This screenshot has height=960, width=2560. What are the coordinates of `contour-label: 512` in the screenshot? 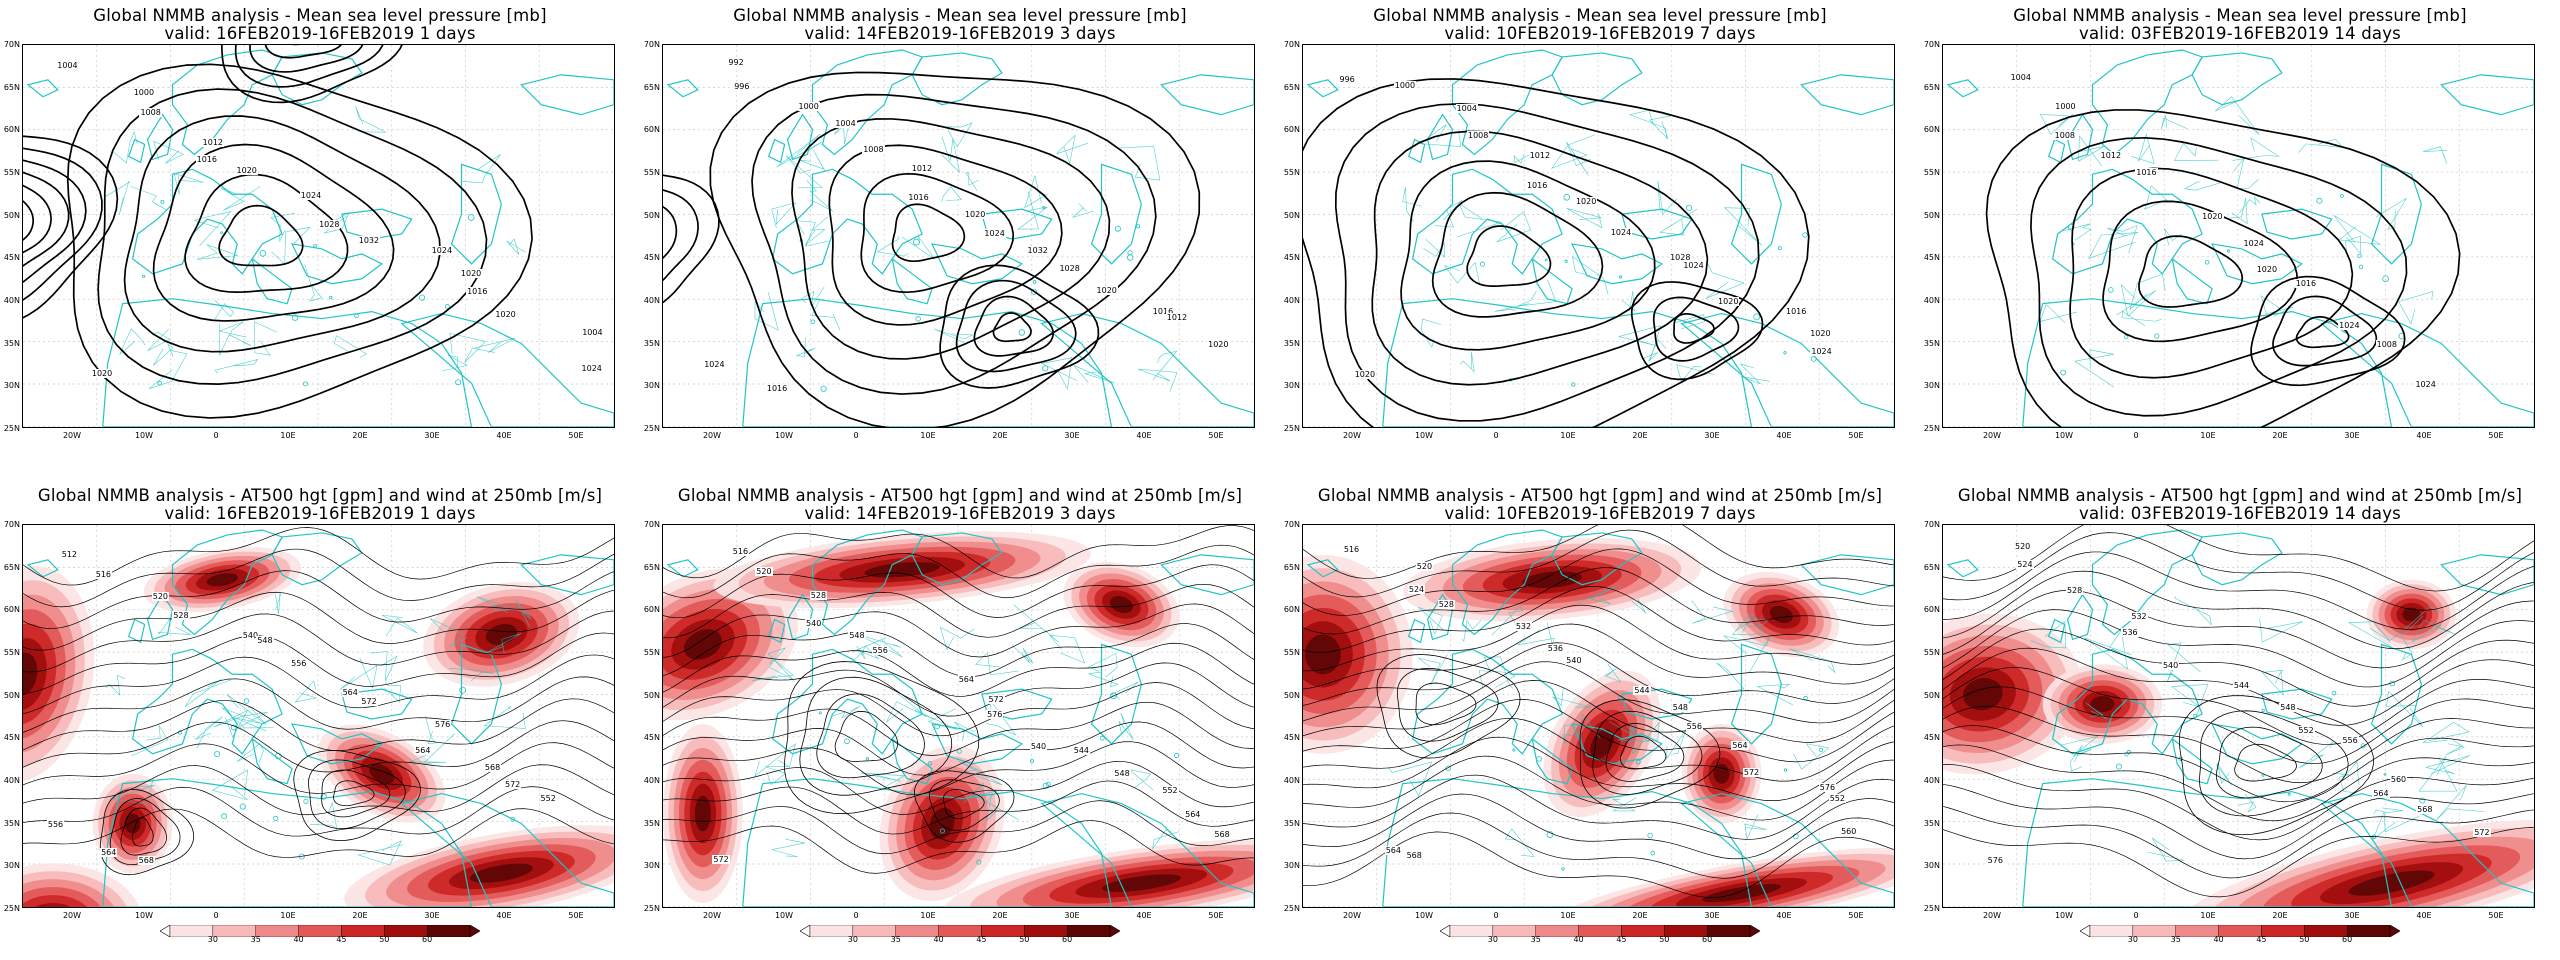 It's located at (69, 555).